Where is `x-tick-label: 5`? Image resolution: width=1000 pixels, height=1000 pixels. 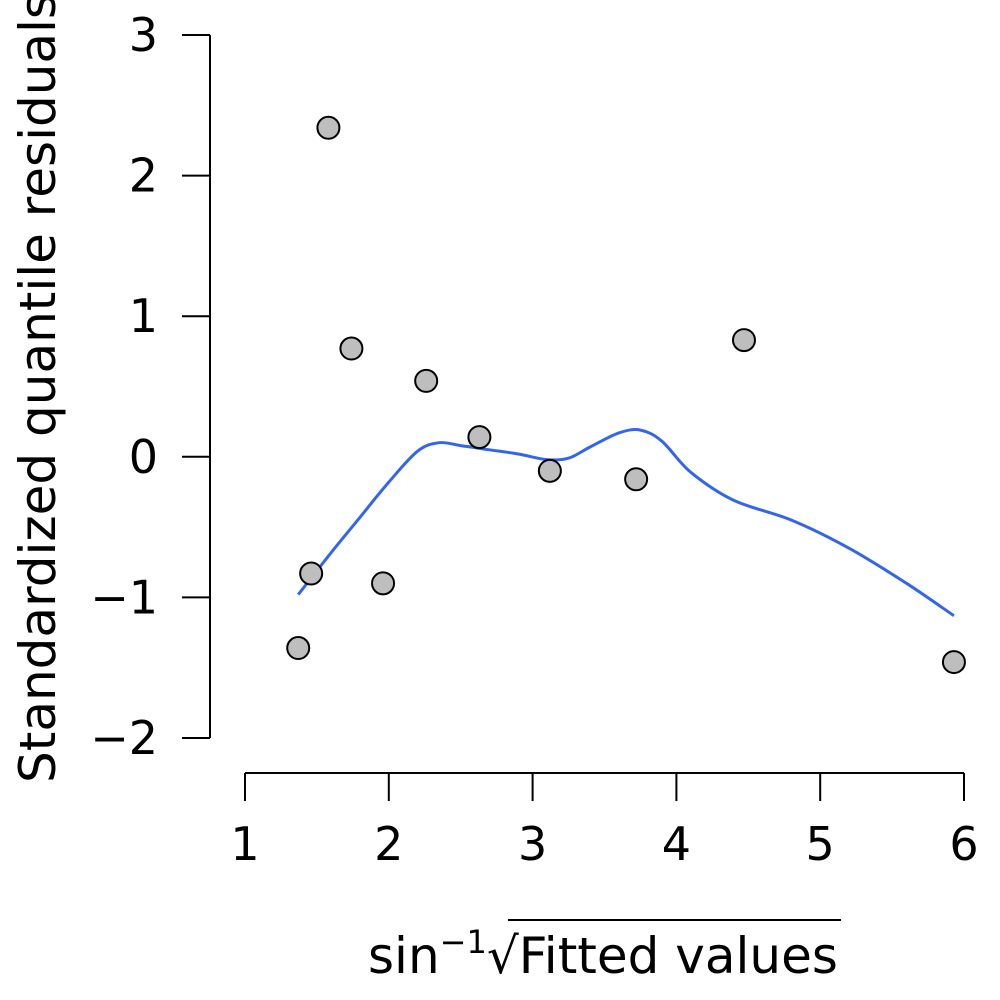 x-tick-label: 5 is located at coordinates (820, 844).